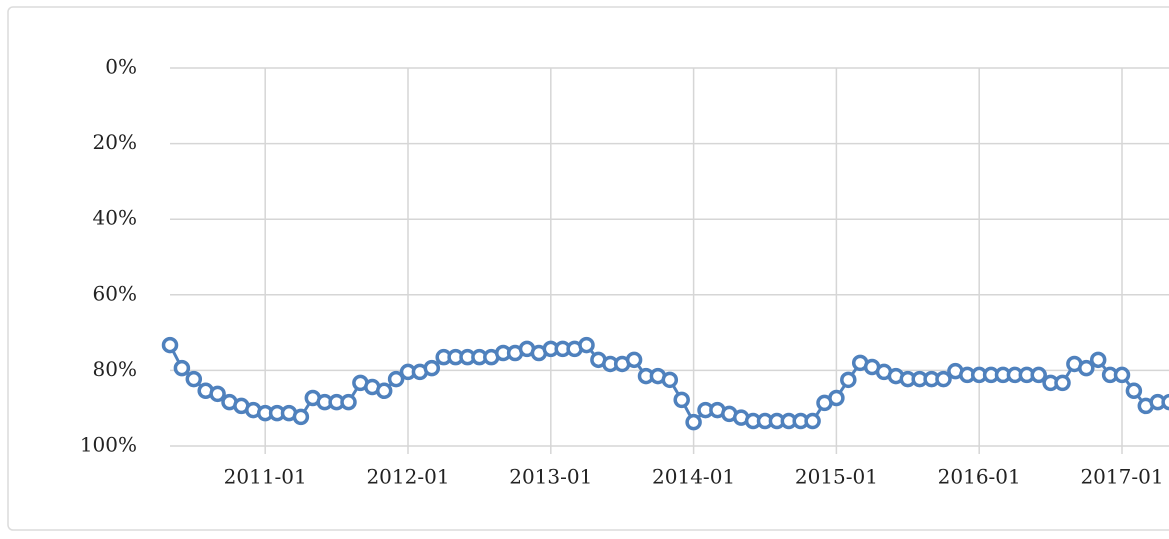 Image resolution: width=1169 pixels, height=539 pixels. Describe the element at coordinates (108, 445) in the screenshot. I see `y-tick-label: 100%` at that location.